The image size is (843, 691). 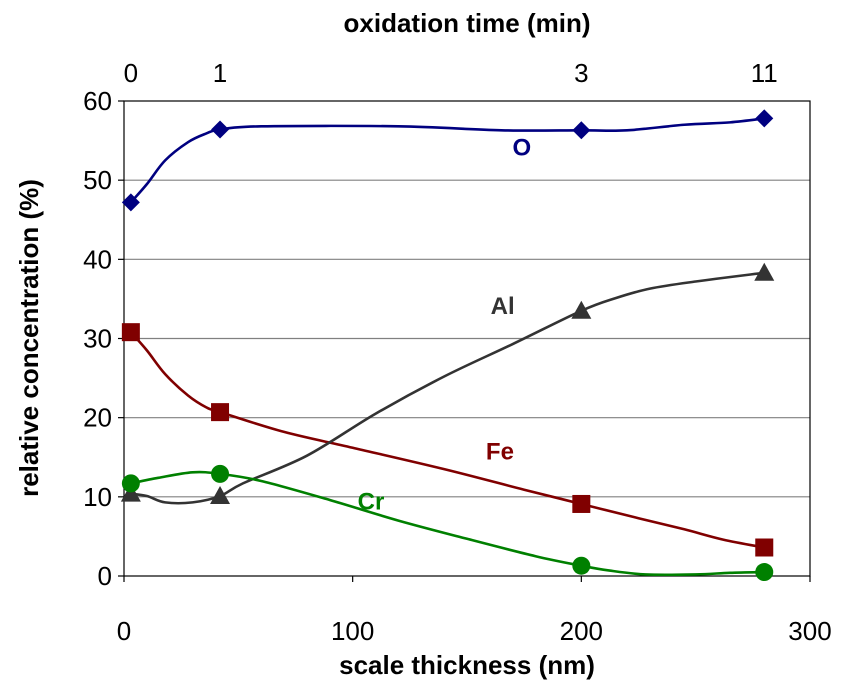 I want to click on y-tick-label: 60, so click(x=97, y=101).